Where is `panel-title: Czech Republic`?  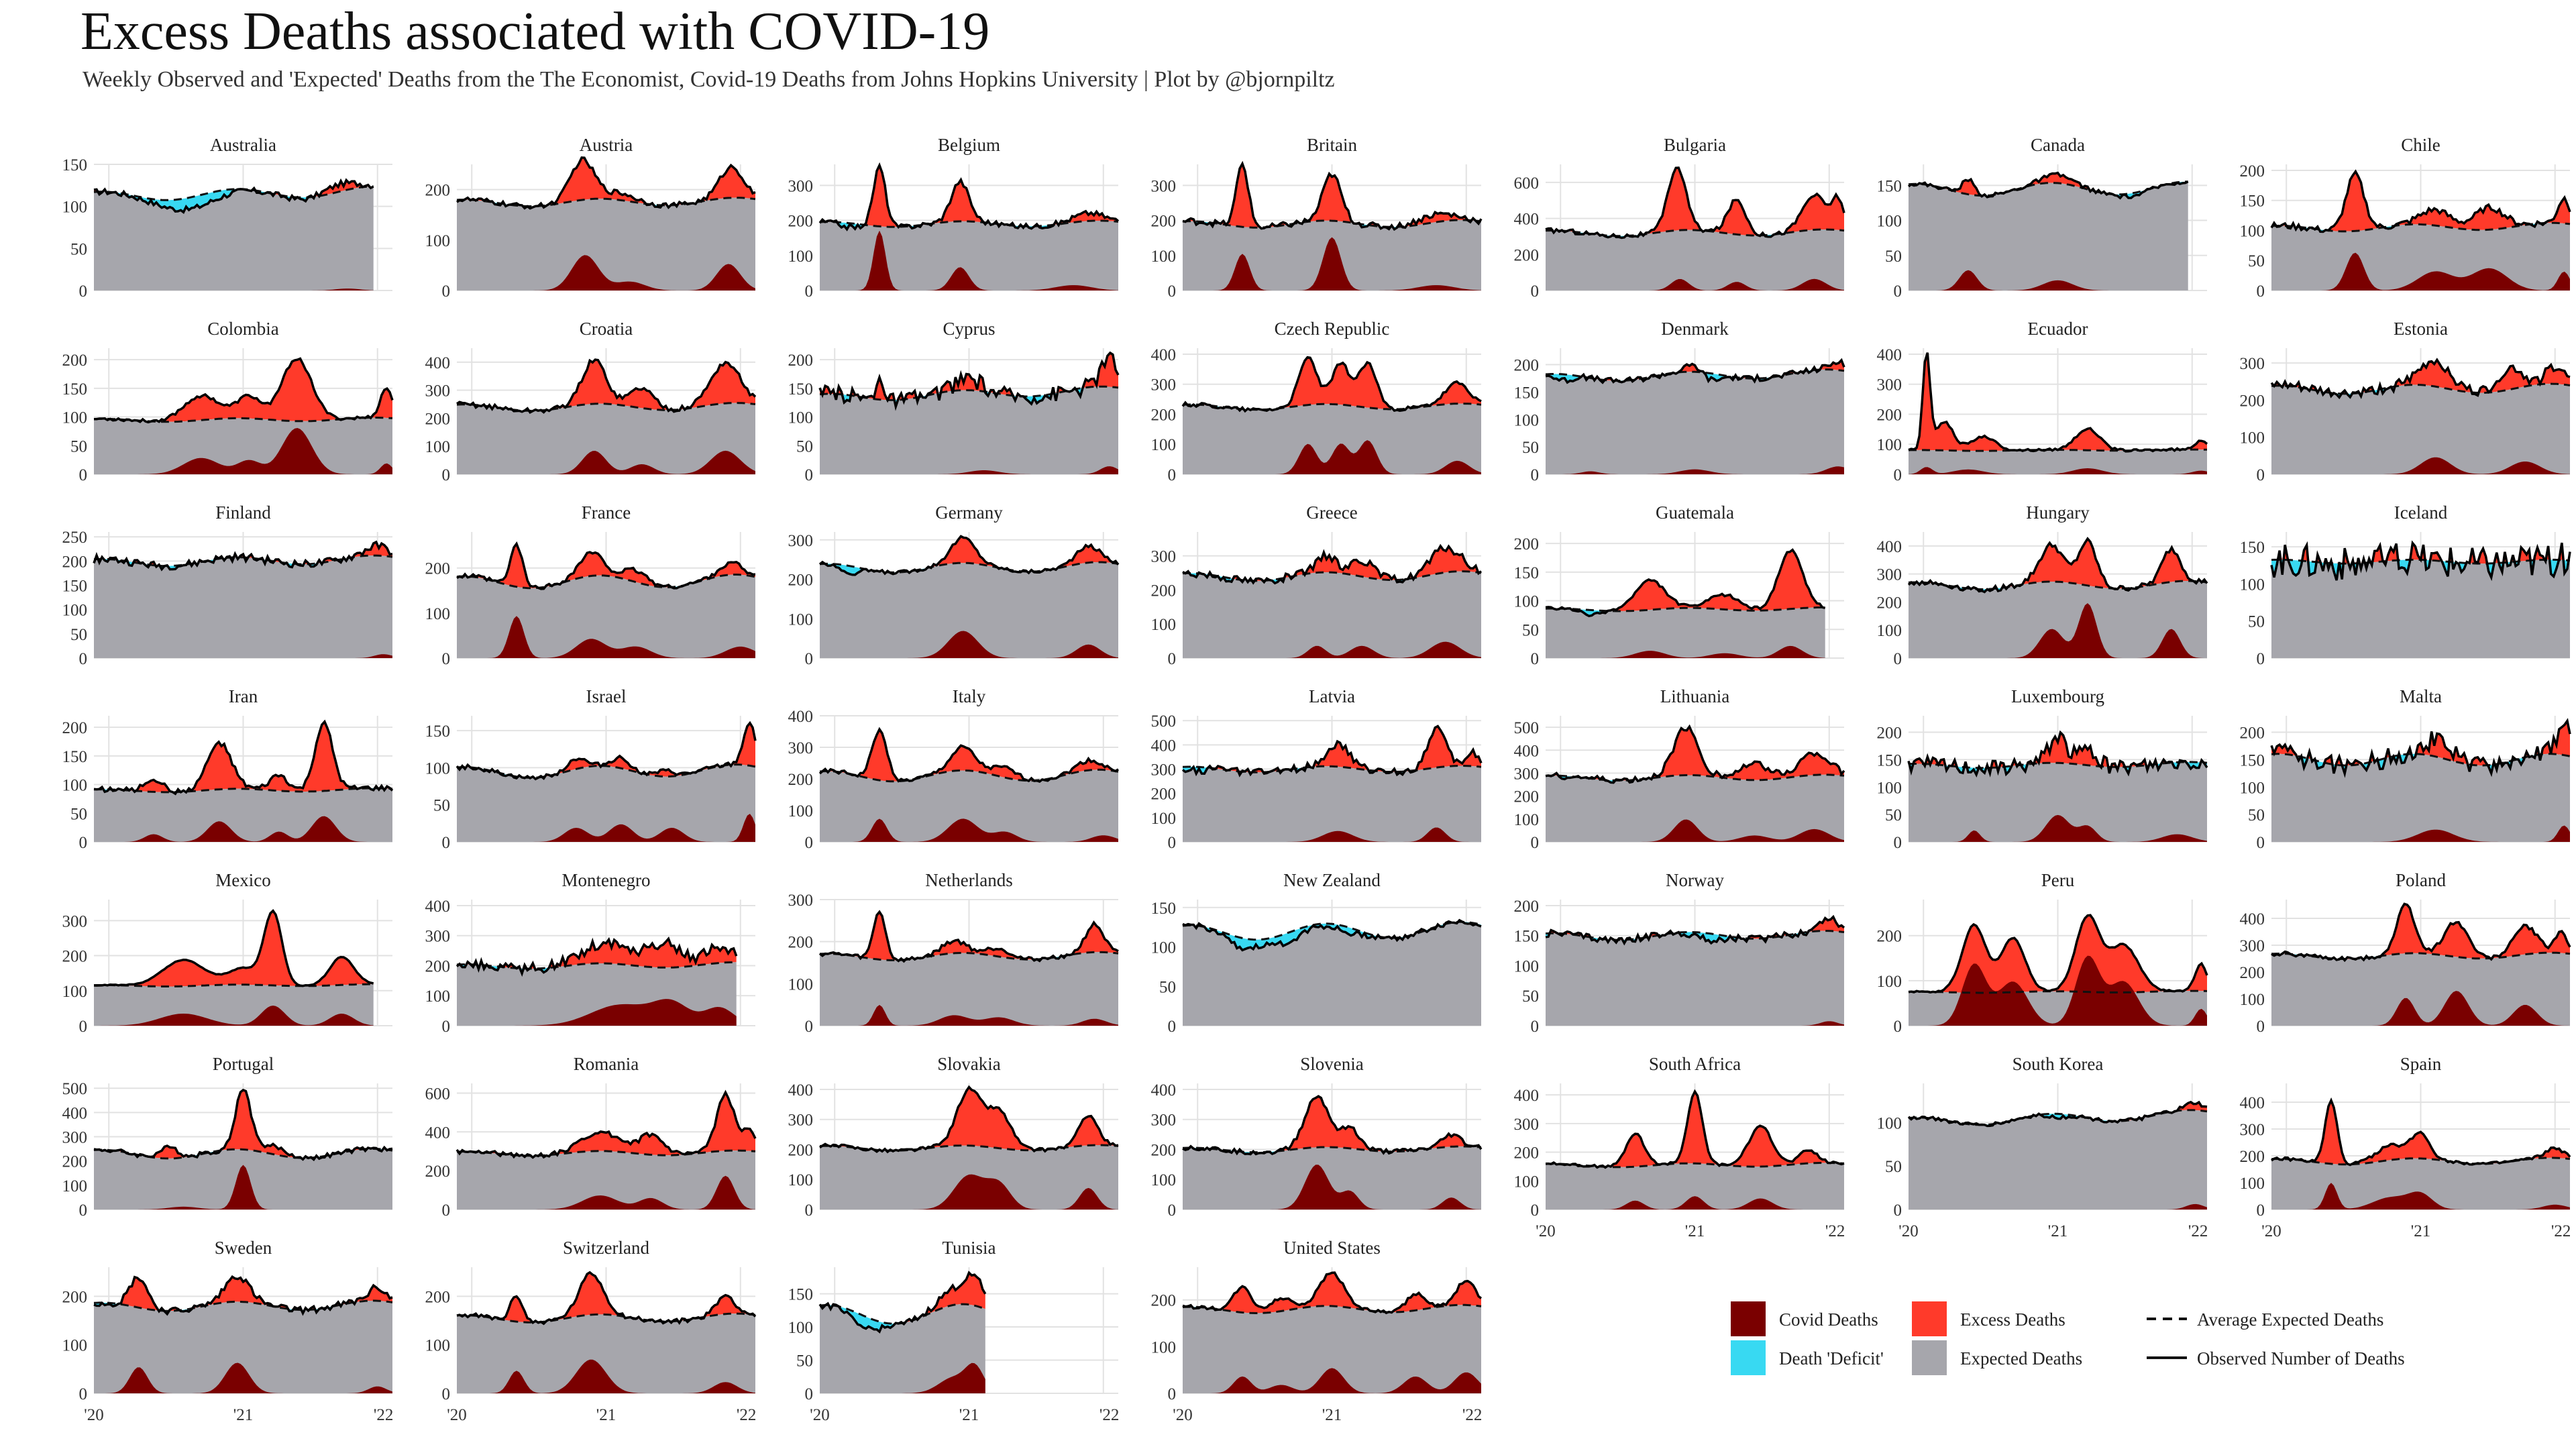 panel-title: Czech Republic is located at coordinates (1332, 329).